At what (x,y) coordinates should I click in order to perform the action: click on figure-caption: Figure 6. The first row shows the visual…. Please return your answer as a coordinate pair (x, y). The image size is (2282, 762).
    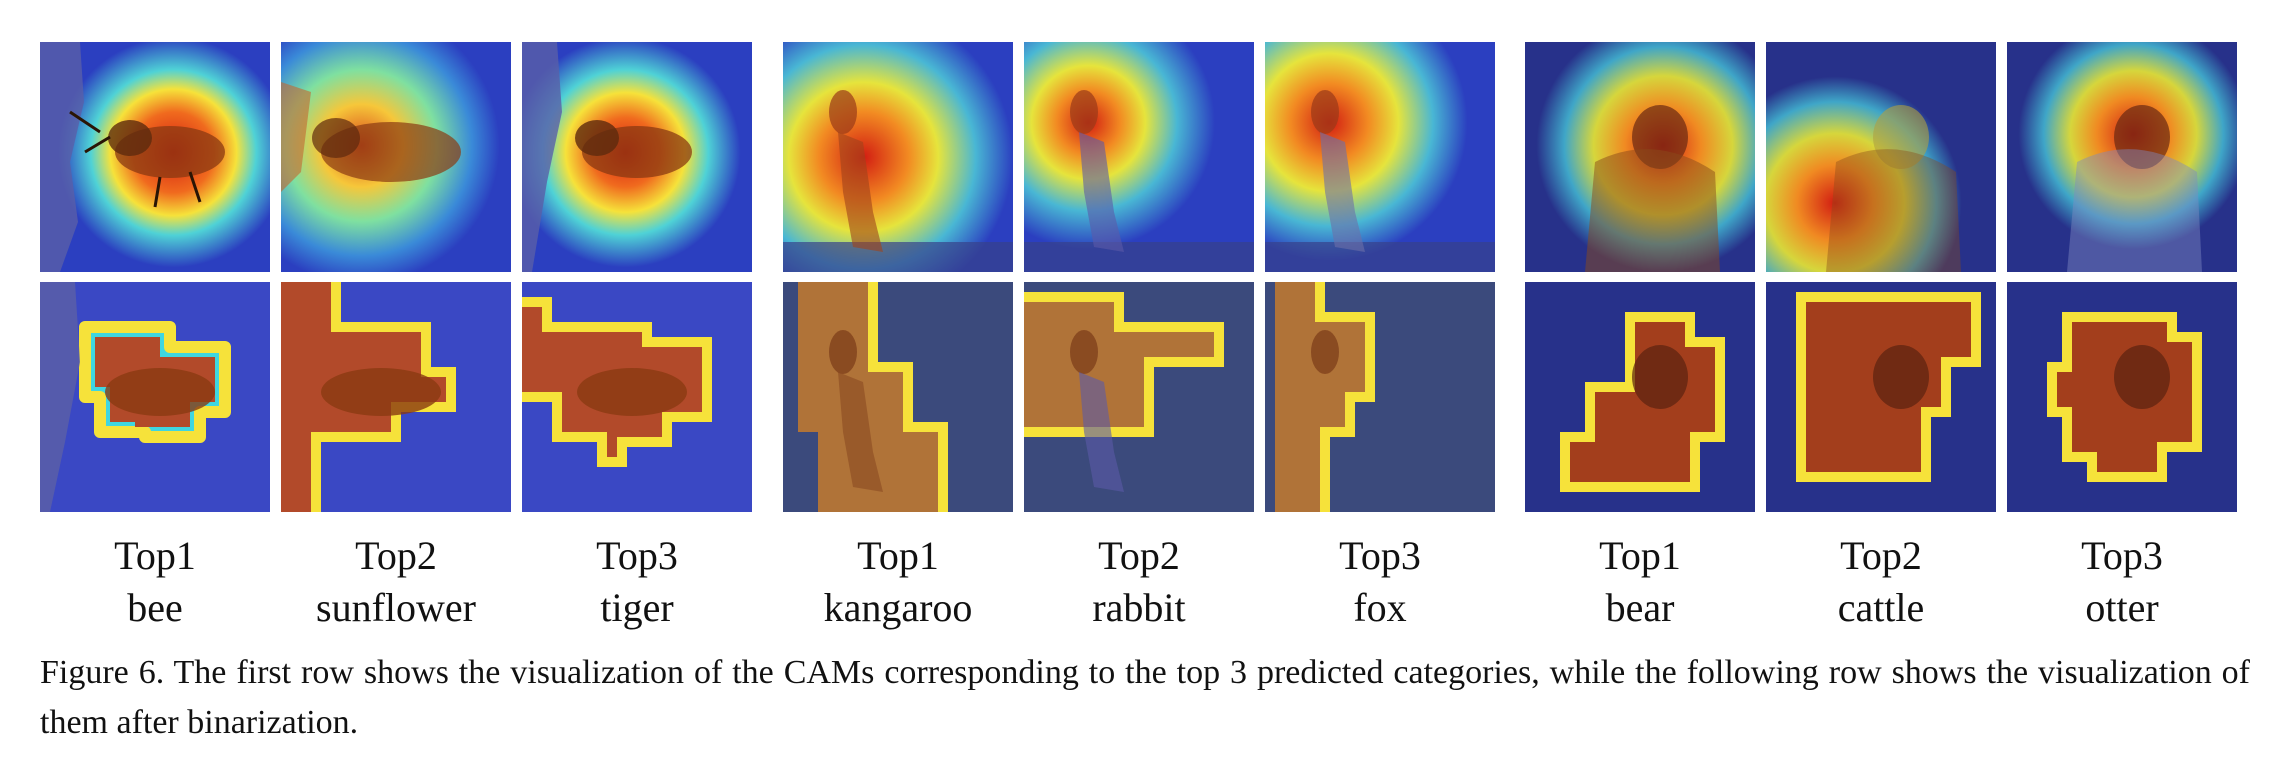
    Looking at the image, I should click on (1145, 697).